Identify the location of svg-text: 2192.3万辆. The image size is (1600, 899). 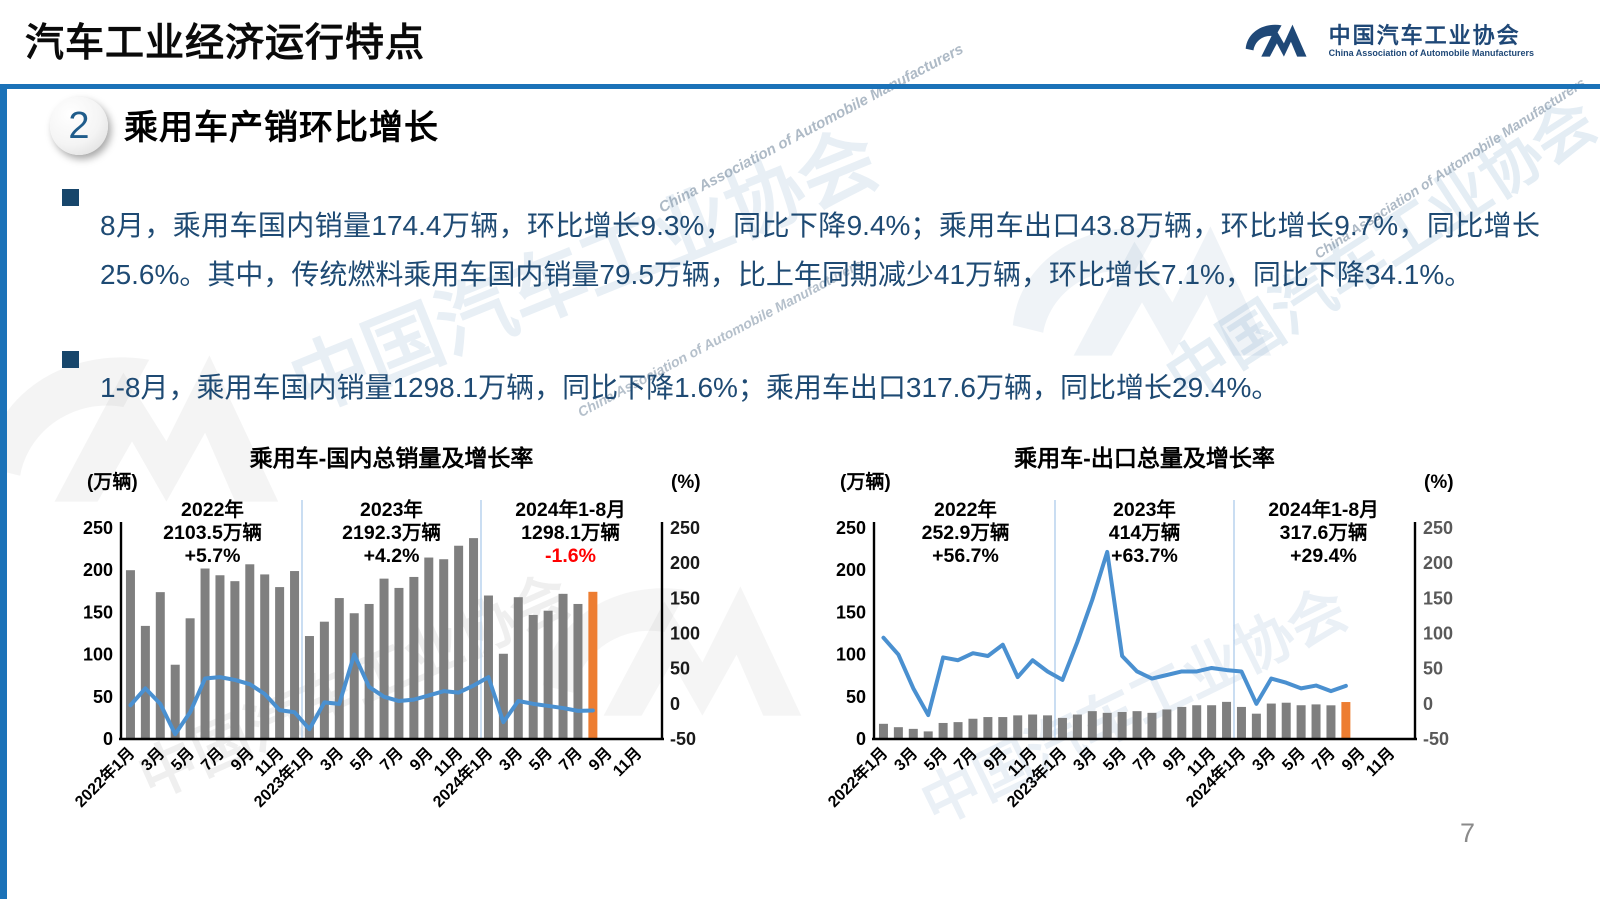
(391, 532).